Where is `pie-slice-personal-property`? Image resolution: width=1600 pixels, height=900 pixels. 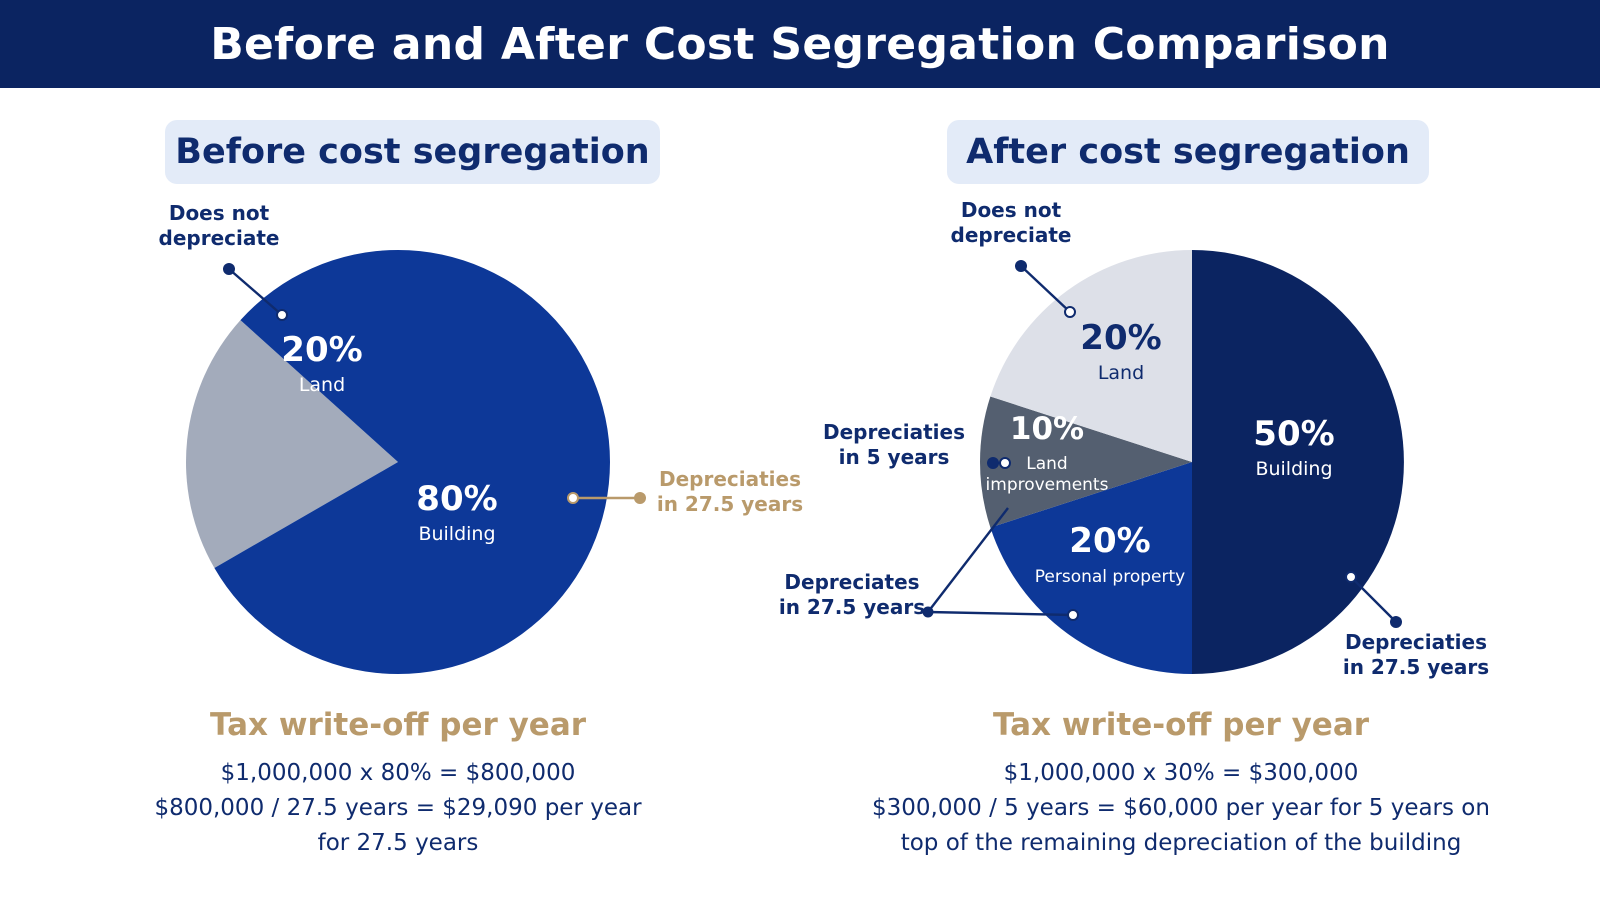
pie-slice-personal-property is located at coordinates (1091, 568).